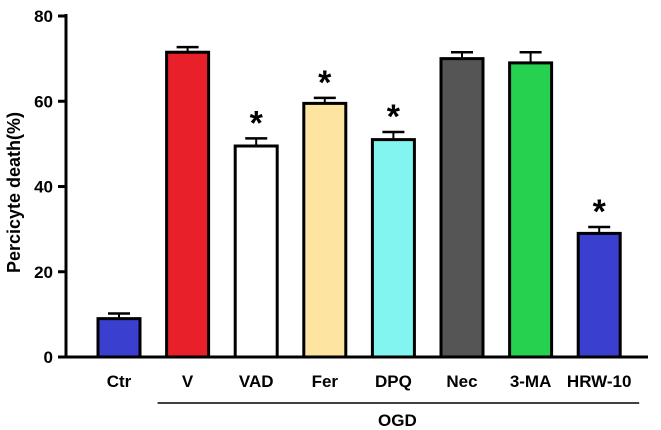 Image resolution: width=661 pixels, height=430 pixels. I want to click on y-axis-label: Percicyte death(%), so click(14, 192).